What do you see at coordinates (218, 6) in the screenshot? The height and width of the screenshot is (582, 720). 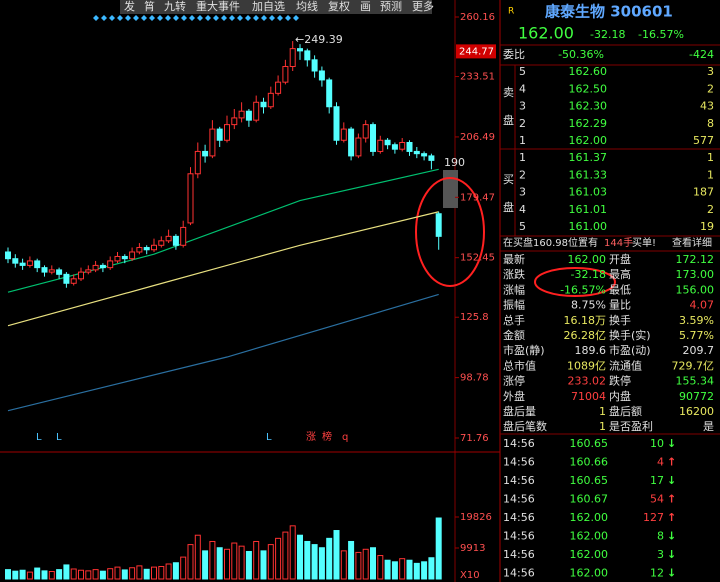 I see `toolbar-item: 重大事件` at bounding box center [218, 6].